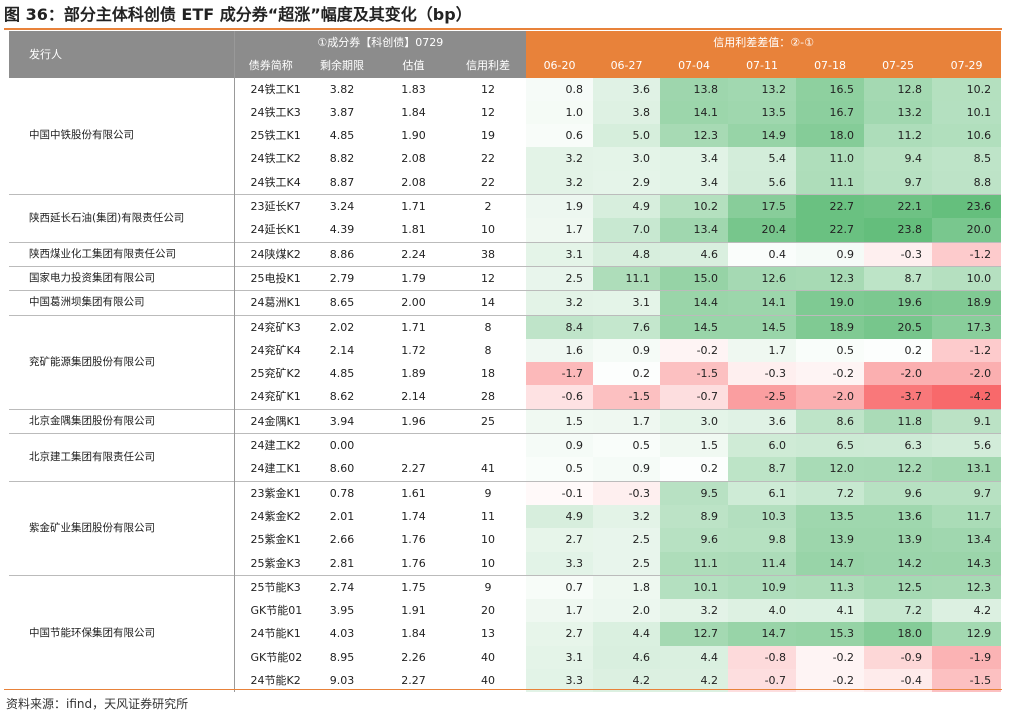  Describe the element at coordinates (694, 397) in the screenshot. I see `spread-diff-cell: -0.7` at that location.